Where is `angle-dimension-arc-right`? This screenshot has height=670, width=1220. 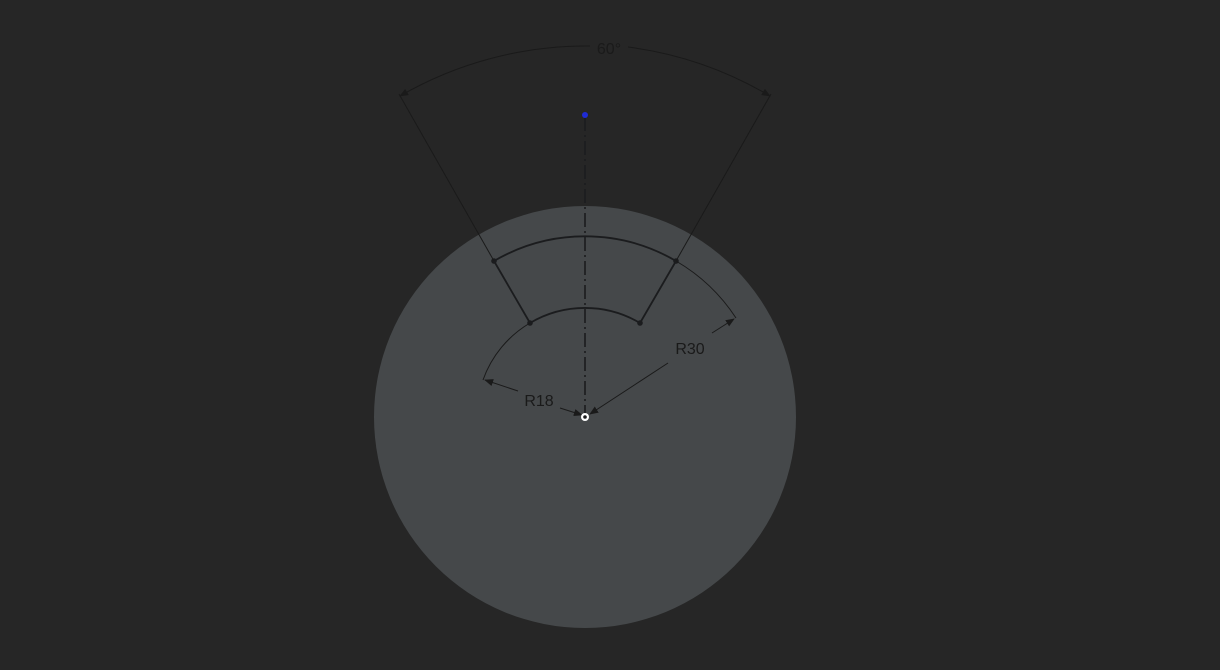
angle-dimension-arc-right is located at coordinates (699, 71).